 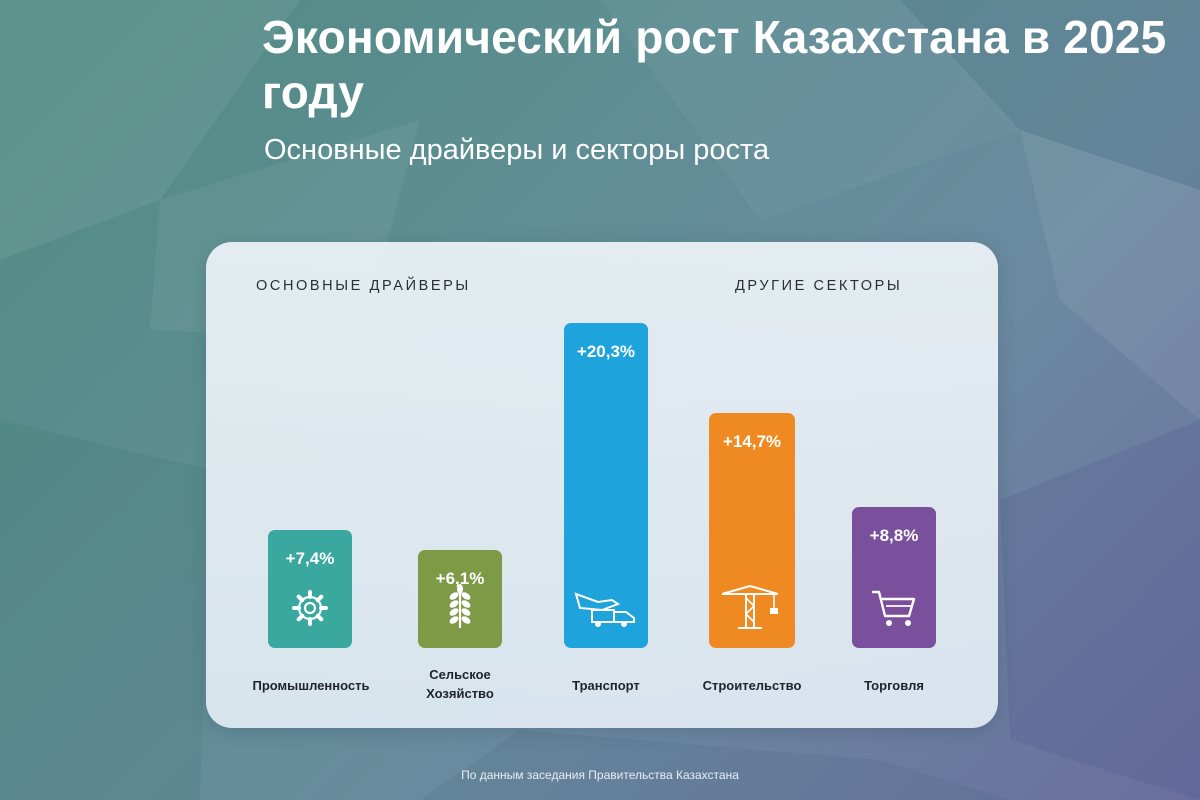 I want to click on bar-value-label-4: +14,7%, so click(x=752, y=441).